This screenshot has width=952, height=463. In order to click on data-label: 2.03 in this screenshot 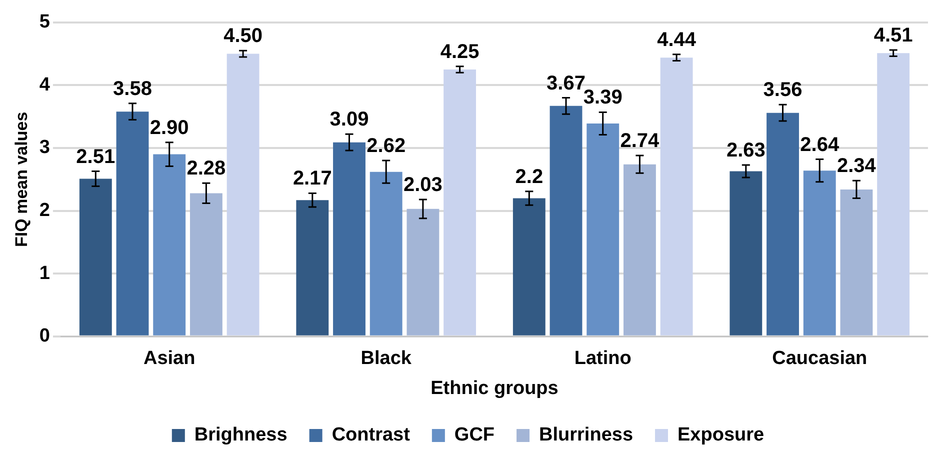, I will do `click(422, 185)`.